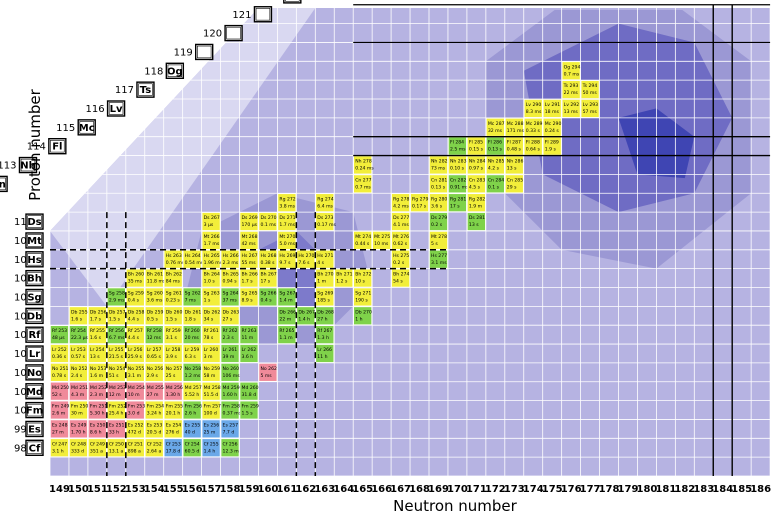  What do you see at coordinates (97, 331) in the screenshot?
I see `nuclide-label: Rf 255` at bounding box center [97, 331].